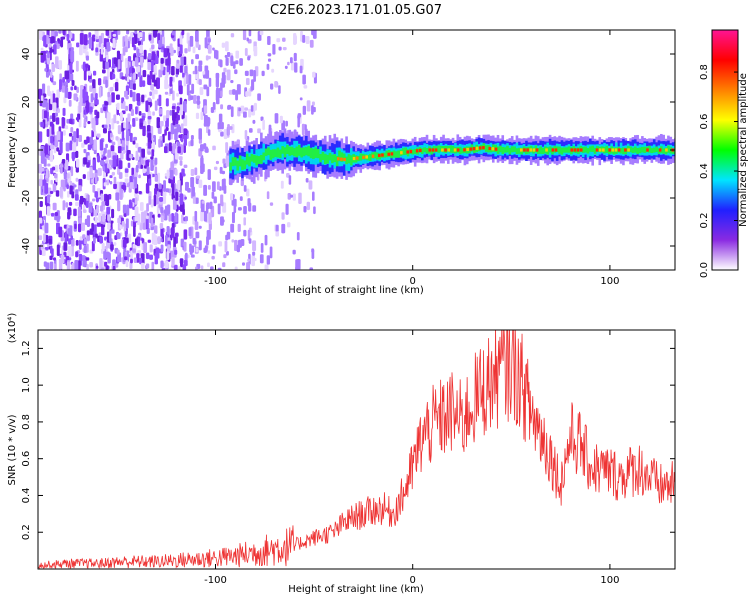 Image resolution: width=750 pixels, height=600 pixels. I want to click on colorbar-tick-label: 0.8, so click(704, 72).